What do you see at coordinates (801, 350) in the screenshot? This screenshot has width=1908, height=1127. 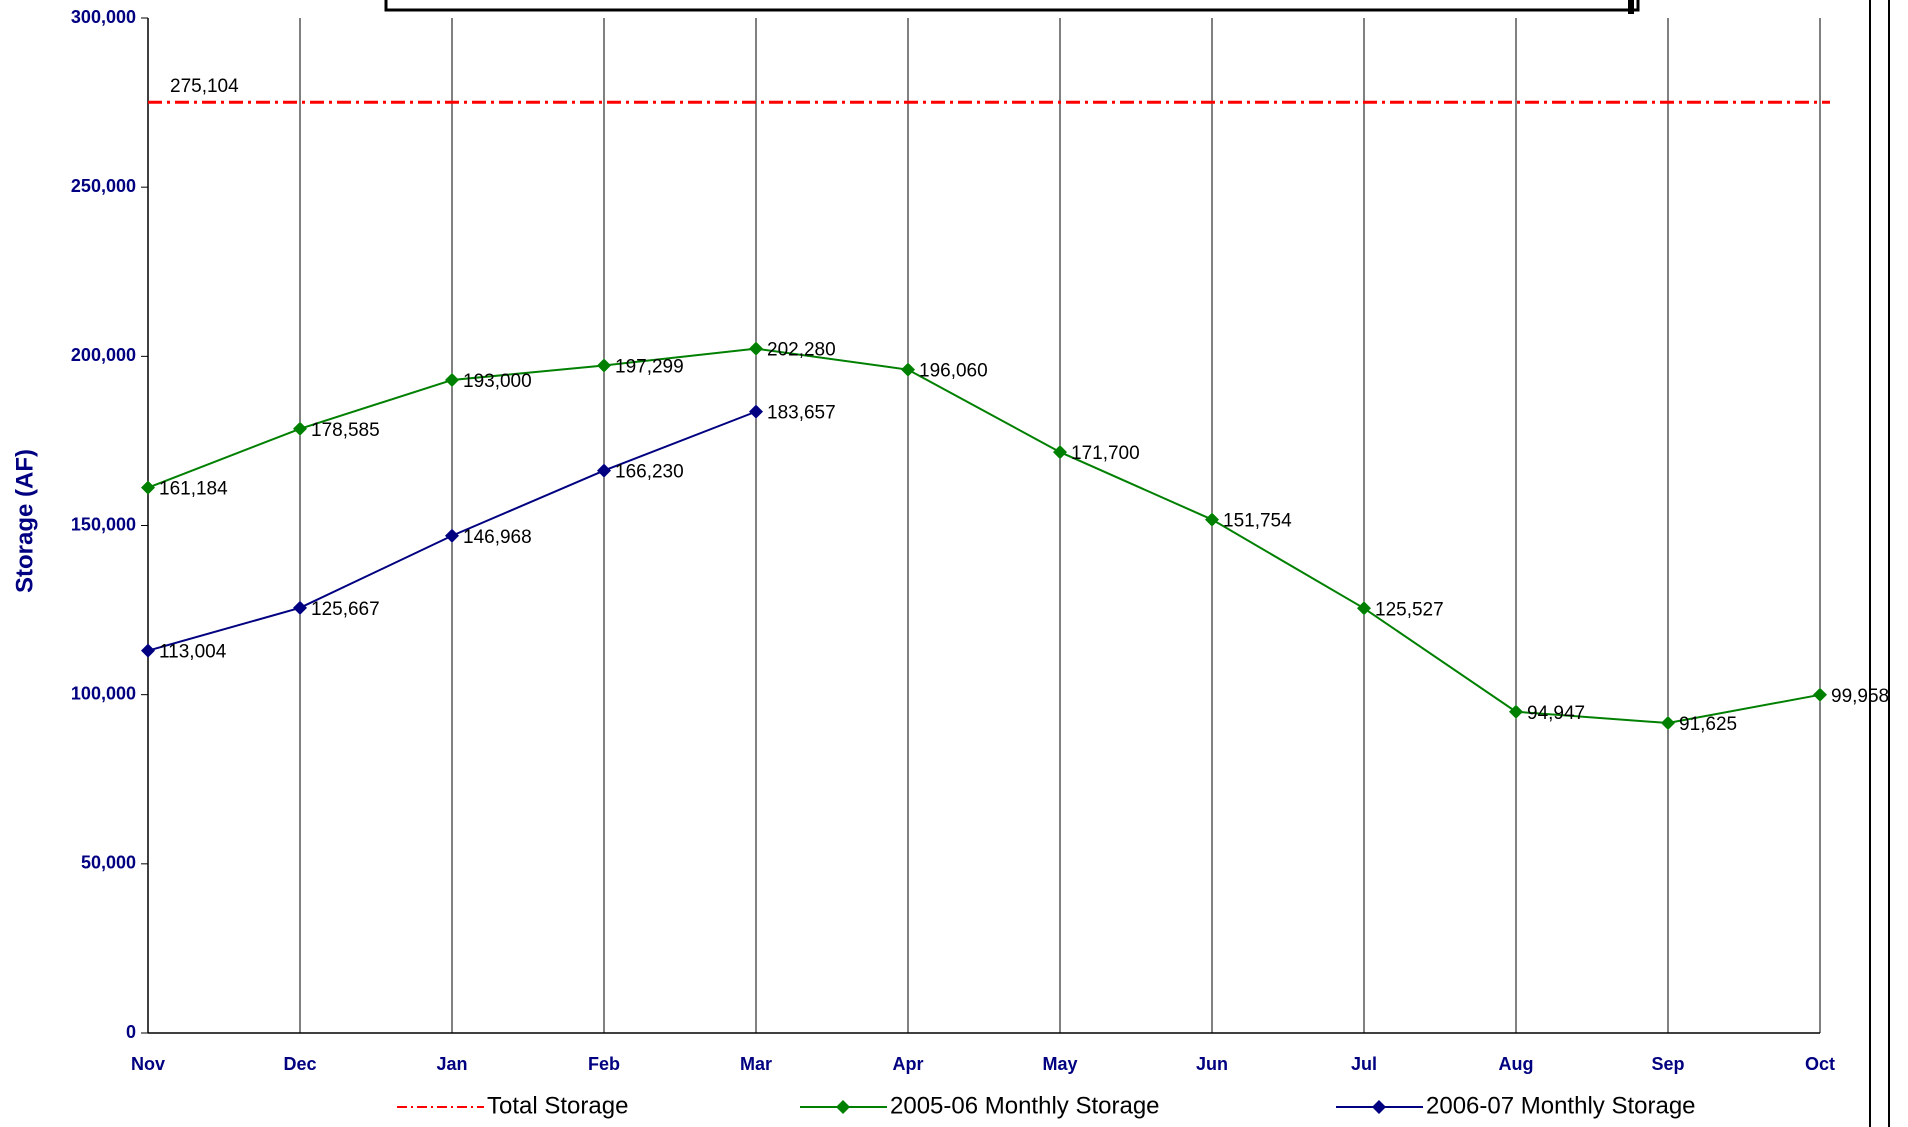 I see `data-label: 202,280` at bounding box center [801, 350].